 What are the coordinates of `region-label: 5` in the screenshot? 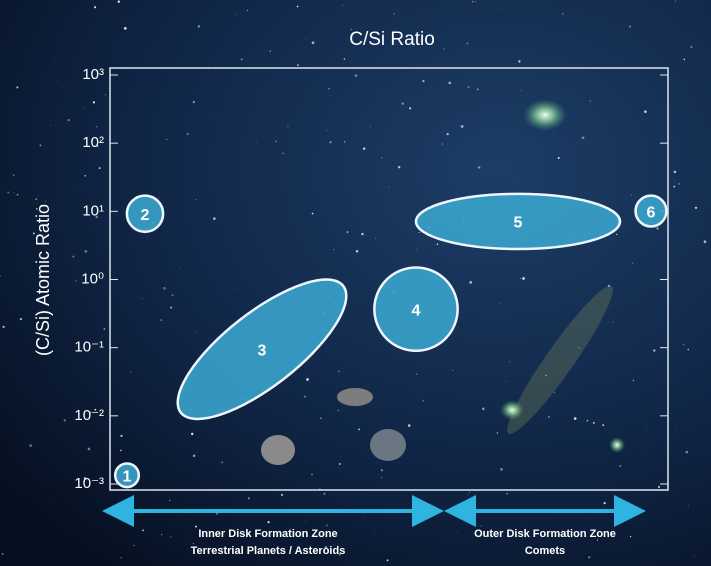 It's located at (518, 223).